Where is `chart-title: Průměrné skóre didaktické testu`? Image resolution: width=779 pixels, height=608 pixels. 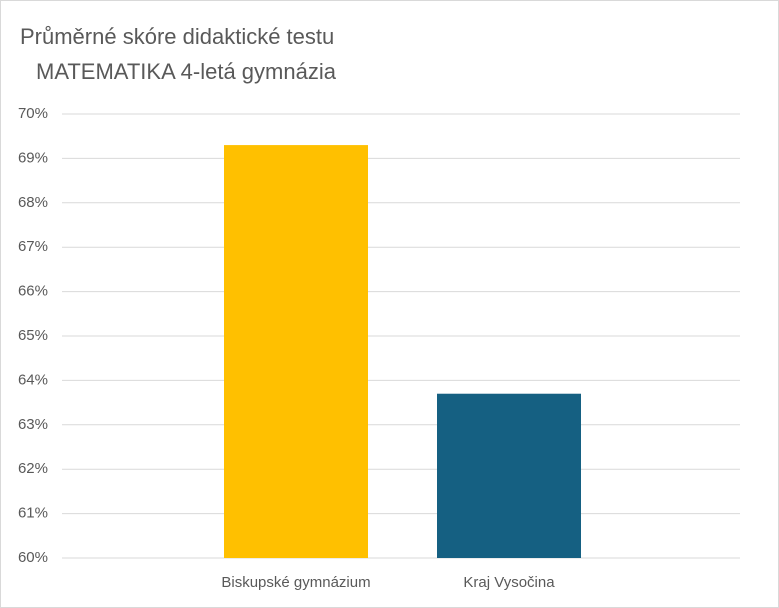 chart-title: Průměrné skóre didaktické testu is located at coordinates (177, 36).